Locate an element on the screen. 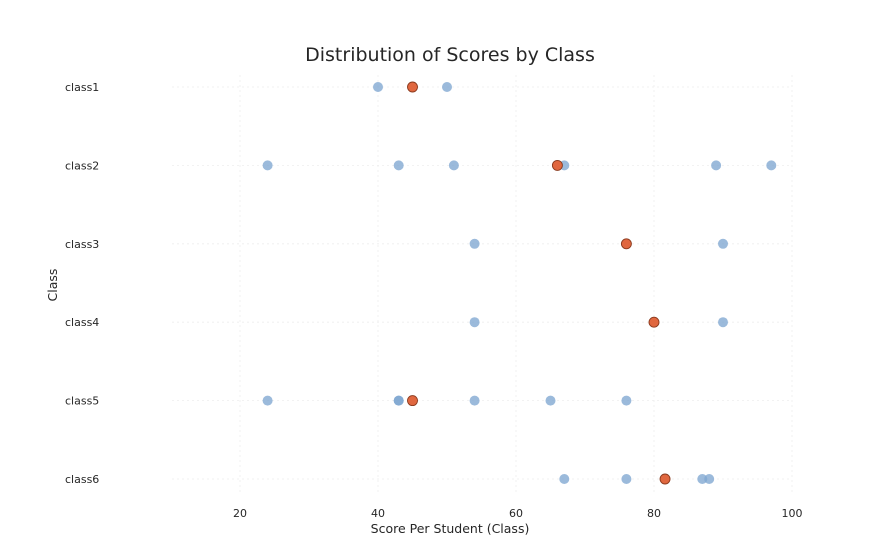  x-tick-label-80: 80 is located at coordinates (654, 513).